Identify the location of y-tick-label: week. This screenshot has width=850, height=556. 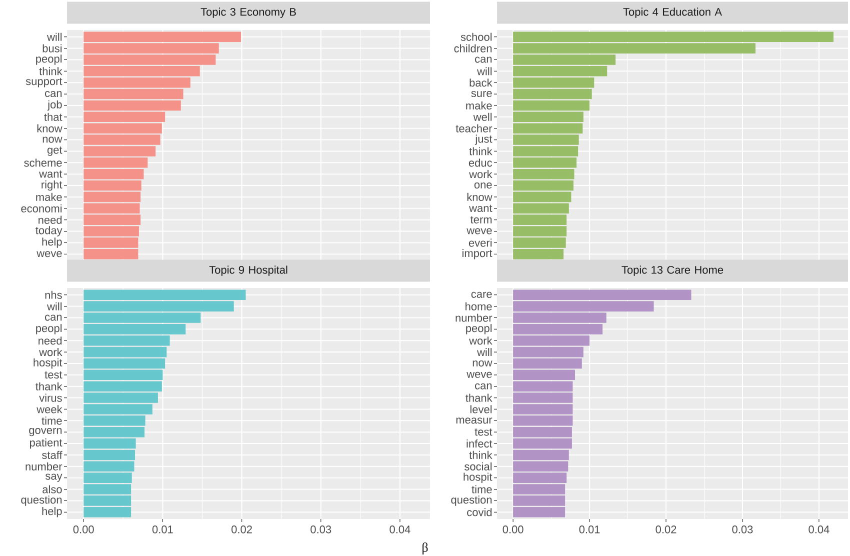
(49, 409).